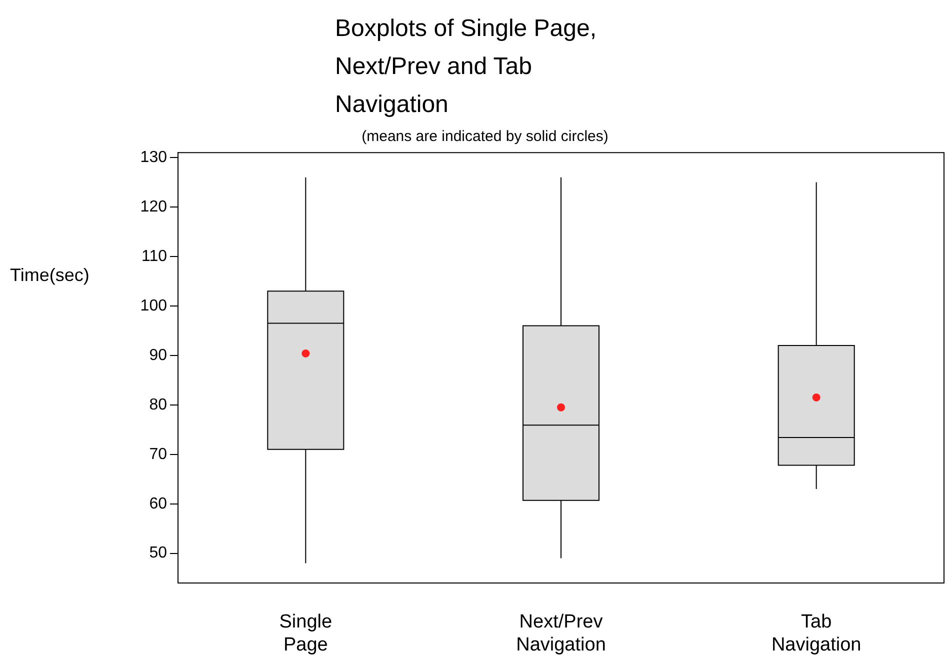 Image resolution: width=949 pixels, height=670 pixels. Describe the element at coordinates (305, 634) in the screenshot. I see `x-tick-label: Single Page` at that location.